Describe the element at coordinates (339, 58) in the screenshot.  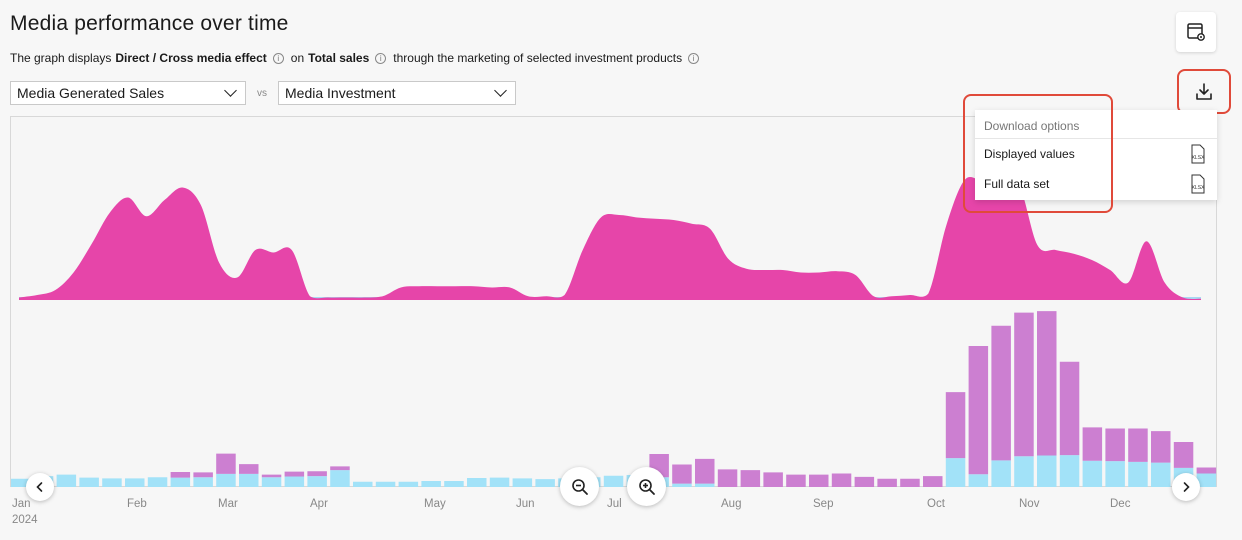
I see `metric-selector-label: Total sales` at that location.